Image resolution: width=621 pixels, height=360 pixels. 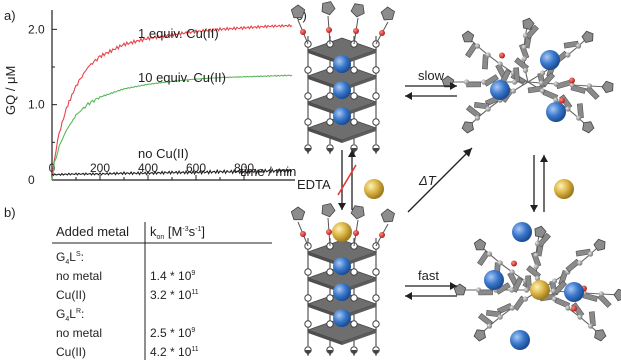 What do you see at coordinates (92, 231) in the screenshot?
I see `table-header-metal: Added metal` at bounding box center [92, 231].